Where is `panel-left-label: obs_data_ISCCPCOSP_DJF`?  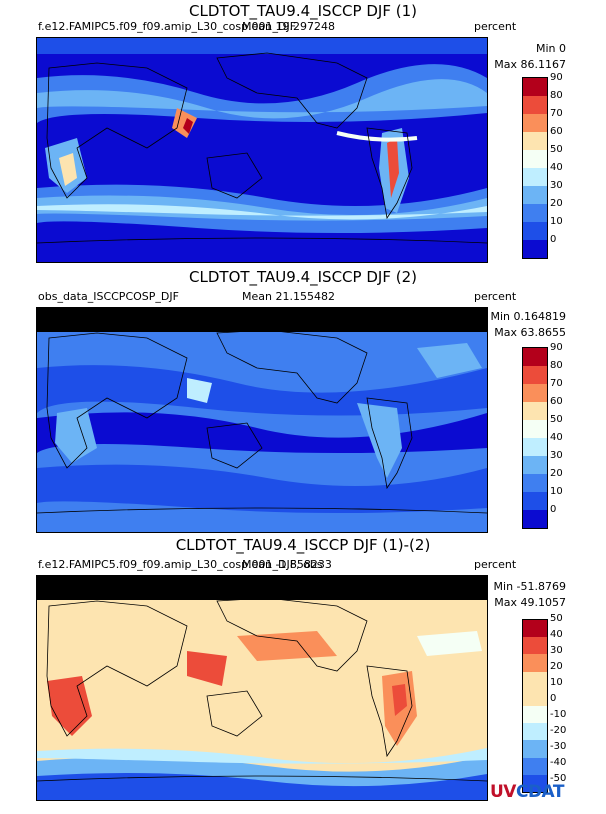
panel-left-label: obs_data_ISCCPCOSP_DJF is located at coordinates (108, 296).